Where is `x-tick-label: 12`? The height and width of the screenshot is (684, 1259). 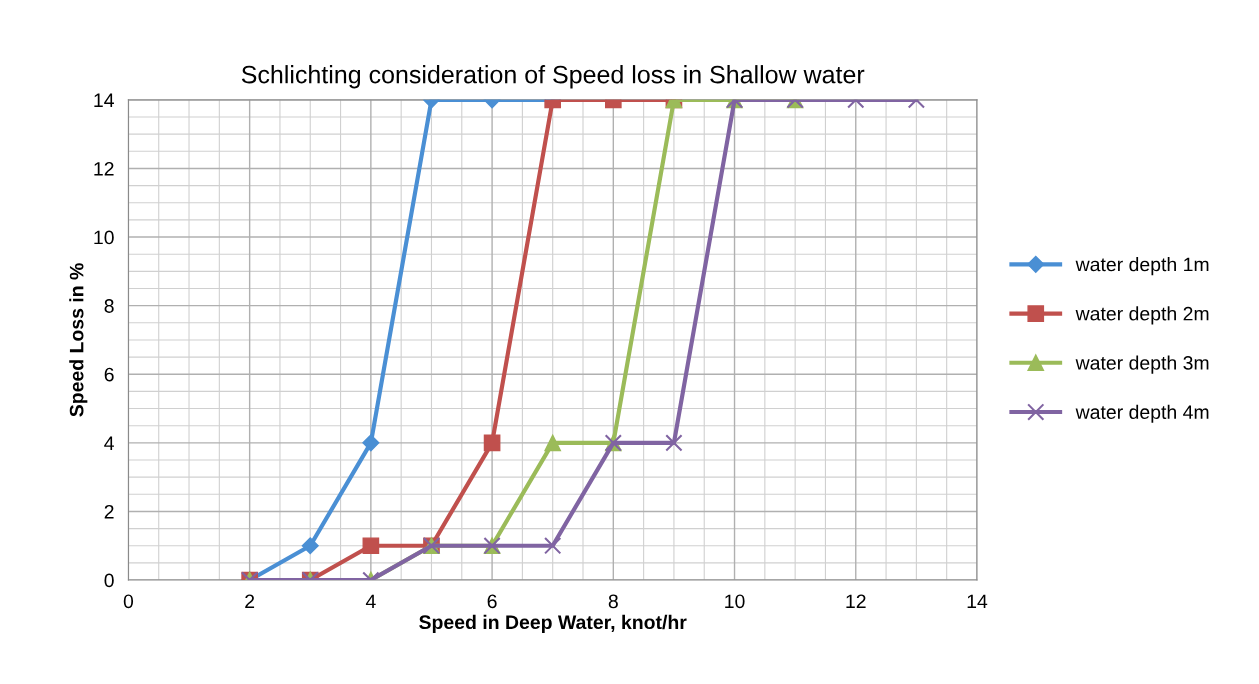 x-tick-label: 12 is located at coordinates (856, 601).